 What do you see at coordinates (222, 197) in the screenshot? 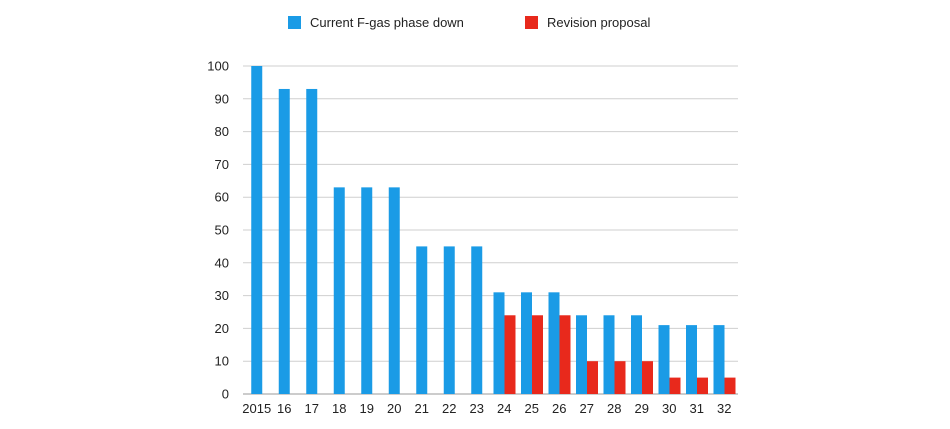
I see `y-tick-label-60: 60` at bounding box center [222, 197].